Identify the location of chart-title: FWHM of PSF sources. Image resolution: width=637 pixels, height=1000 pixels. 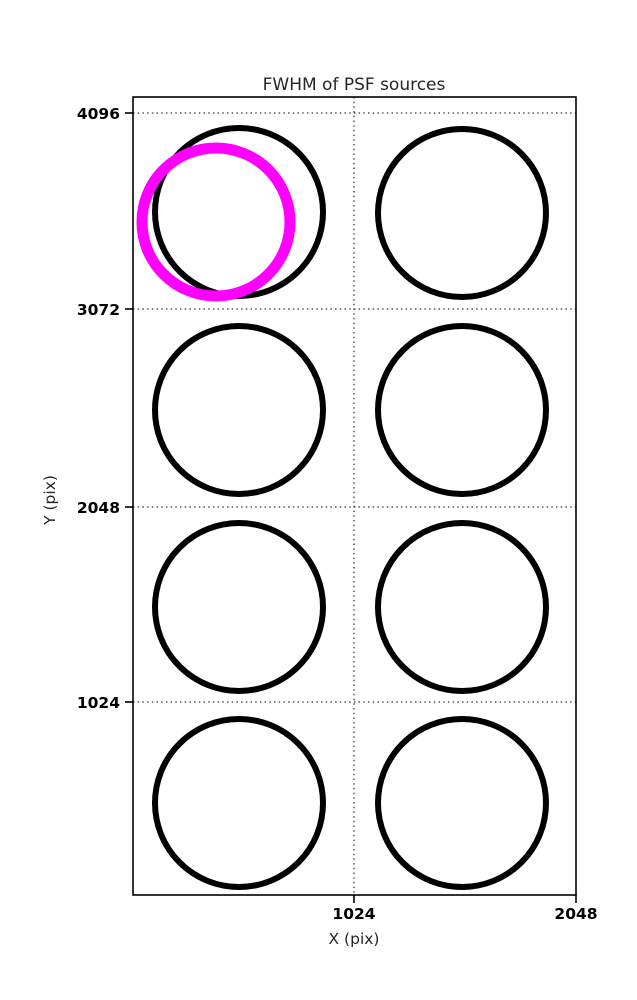
(354, 85).